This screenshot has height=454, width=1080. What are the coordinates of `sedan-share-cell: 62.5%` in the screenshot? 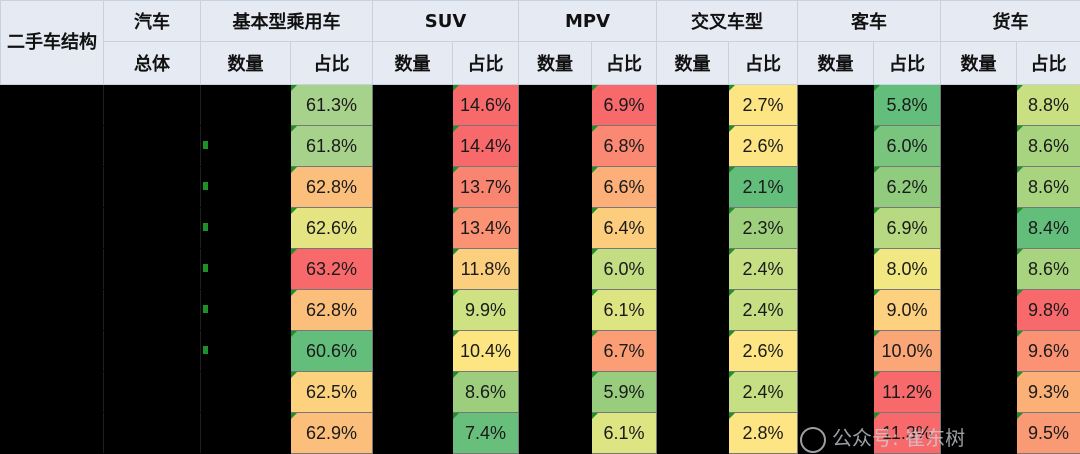 It's located at (332, 392).